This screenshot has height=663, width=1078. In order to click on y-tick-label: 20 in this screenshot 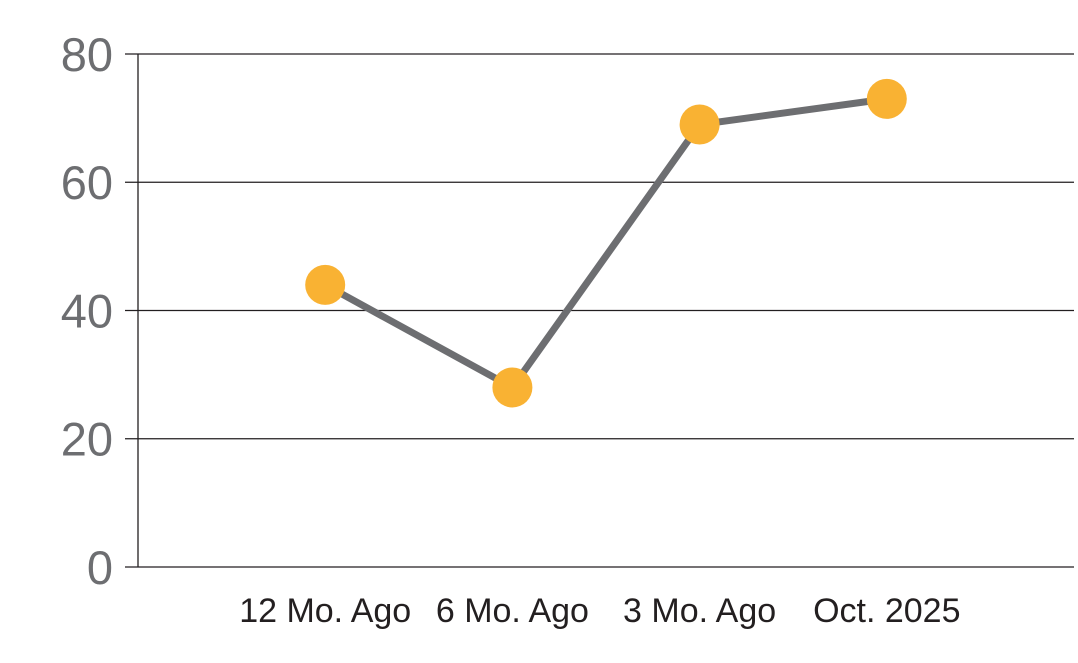, I will do `click(87, 439)`.